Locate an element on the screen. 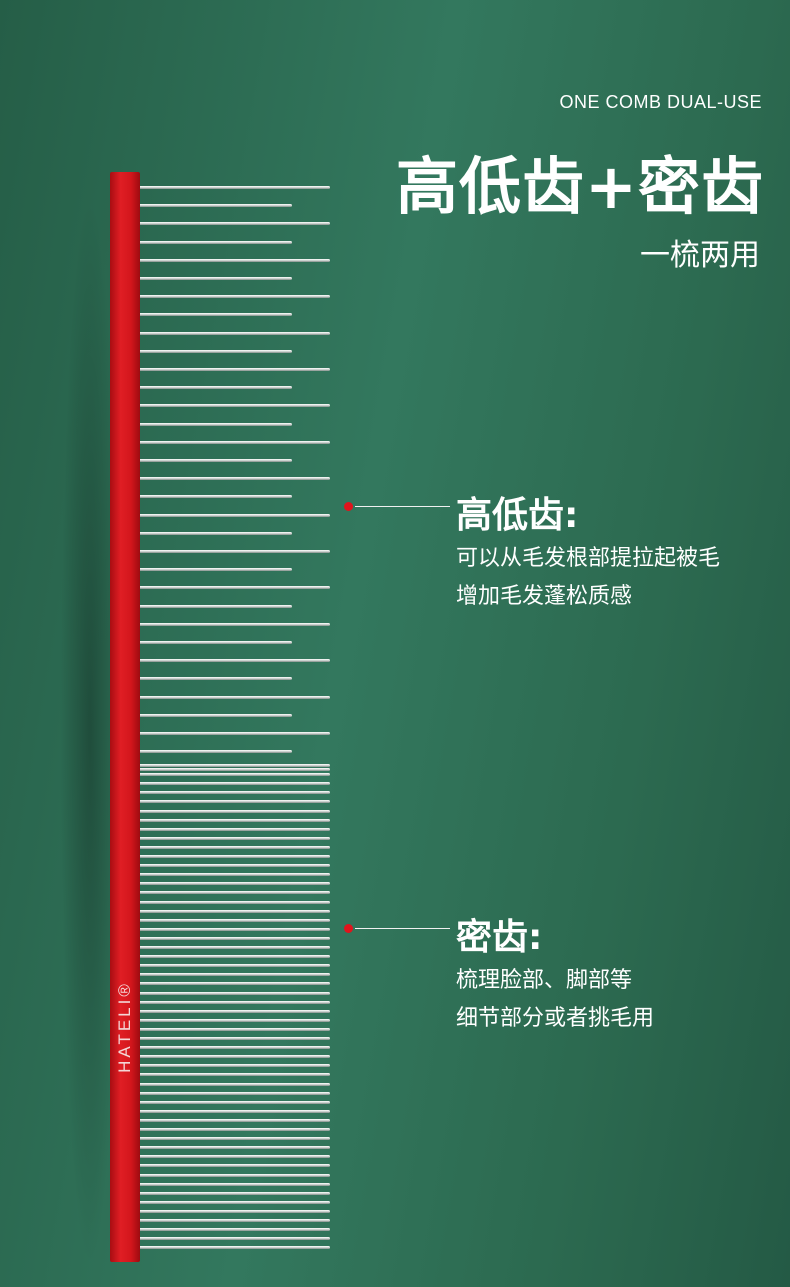  brand-logo: HATELI® is located at coordinates (124, 1027).